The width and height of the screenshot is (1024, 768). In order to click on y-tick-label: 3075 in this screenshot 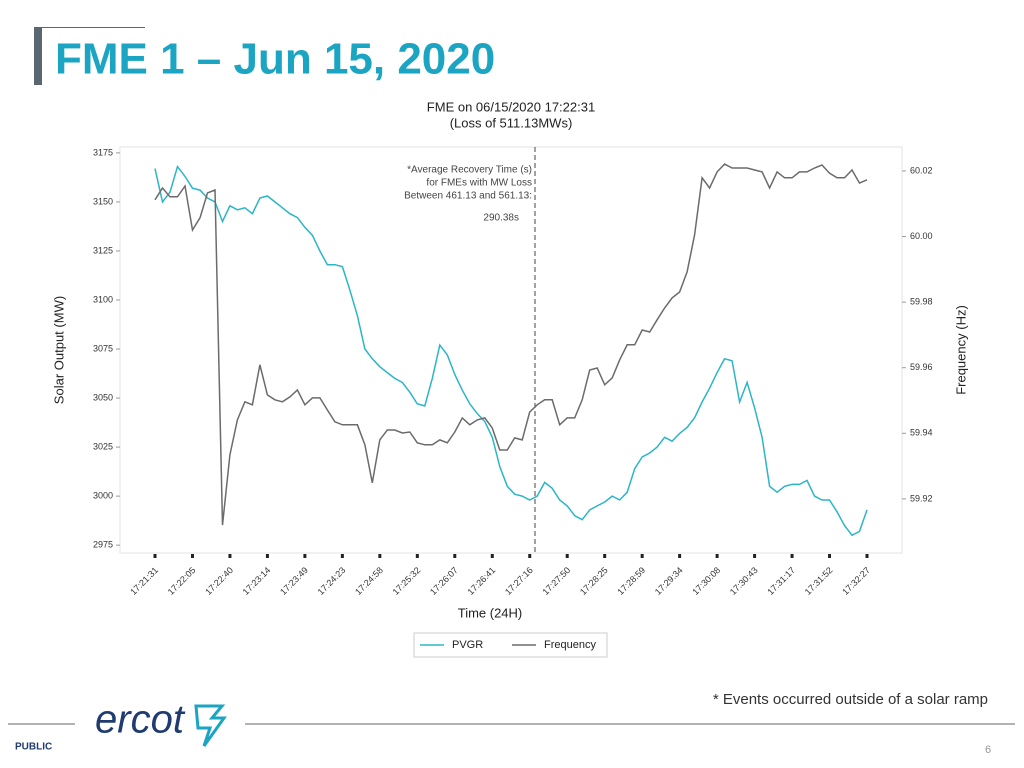, I will do `click(103, 348)`.